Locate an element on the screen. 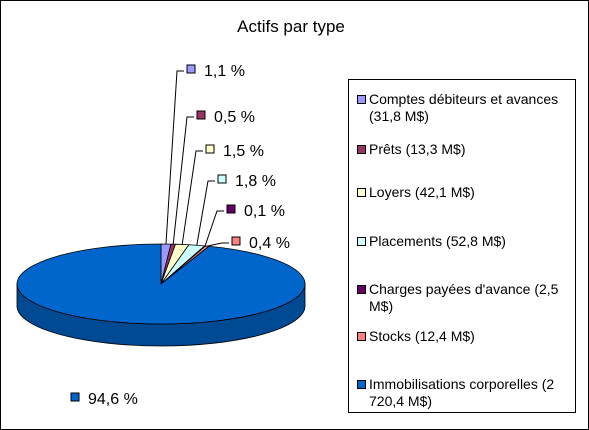 This screenshot has height=430, width=589. legend-label-2: Loyers (42,1 M$) is located at coordinates (422, 192).